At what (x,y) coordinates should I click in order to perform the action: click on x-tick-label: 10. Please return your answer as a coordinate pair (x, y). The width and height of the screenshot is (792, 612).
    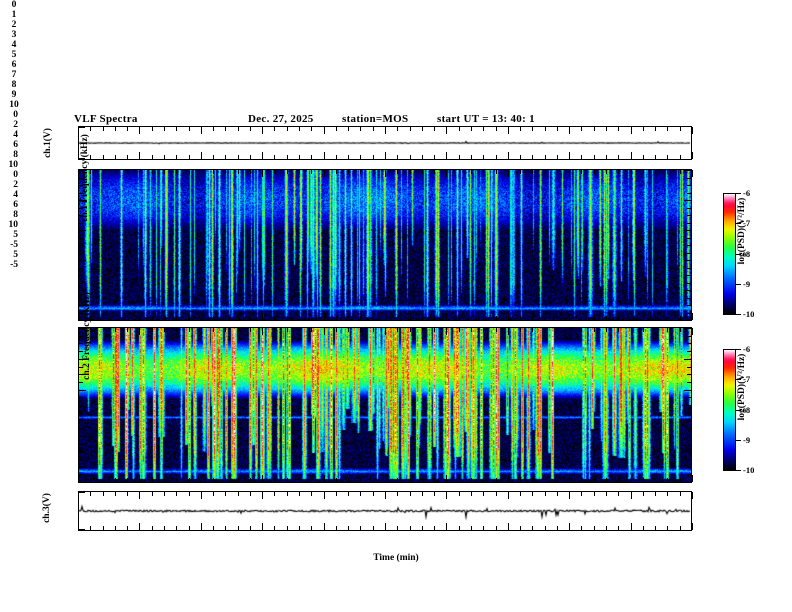
    Looking at the image, I should click on (14, 105).